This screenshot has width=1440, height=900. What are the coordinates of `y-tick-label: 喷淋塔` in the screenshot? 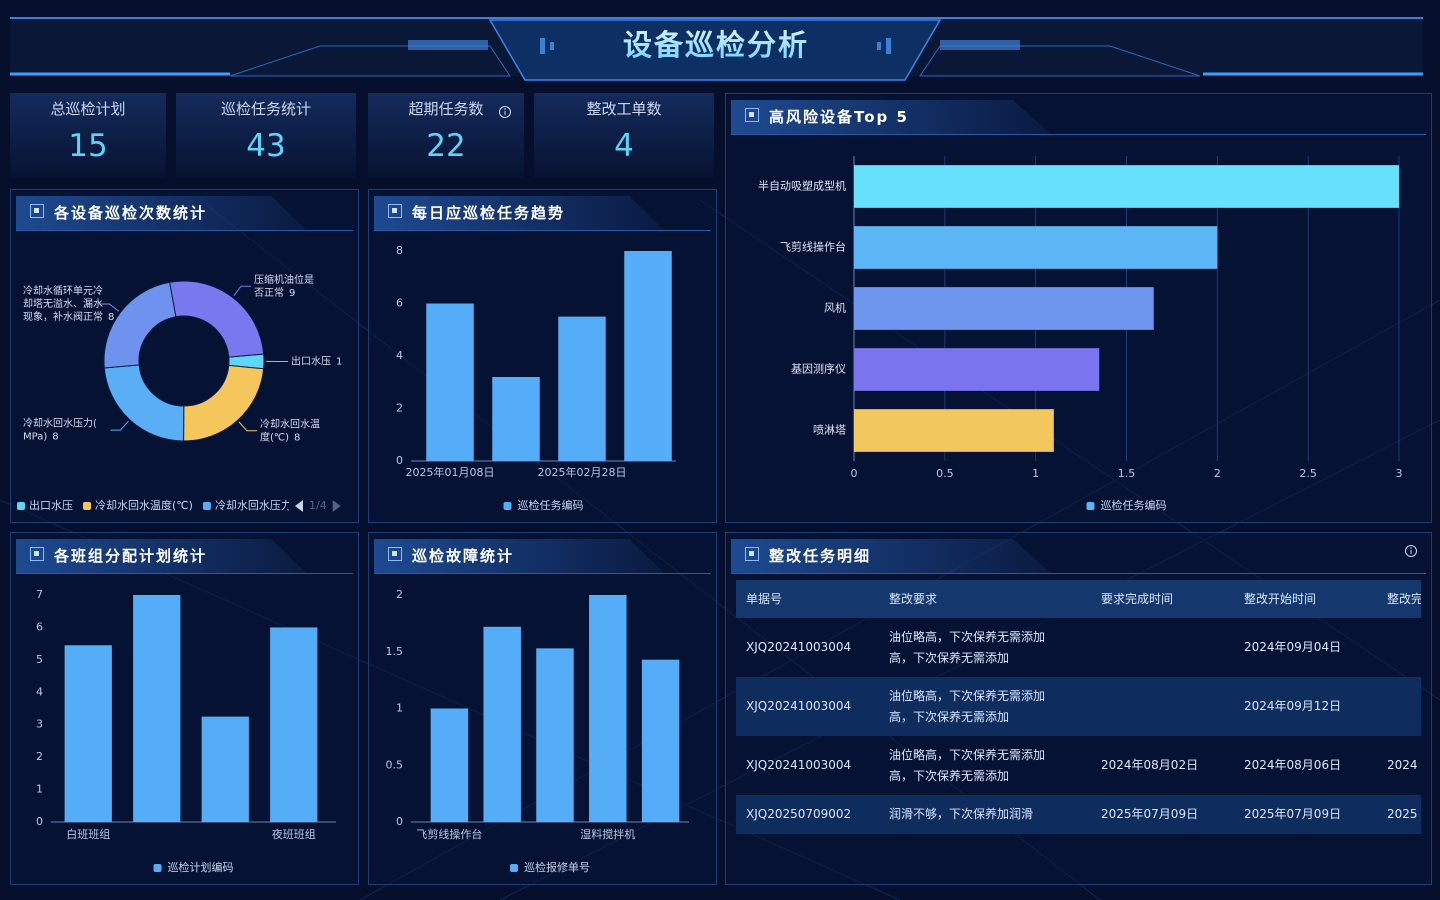 It's located at (829, 430).